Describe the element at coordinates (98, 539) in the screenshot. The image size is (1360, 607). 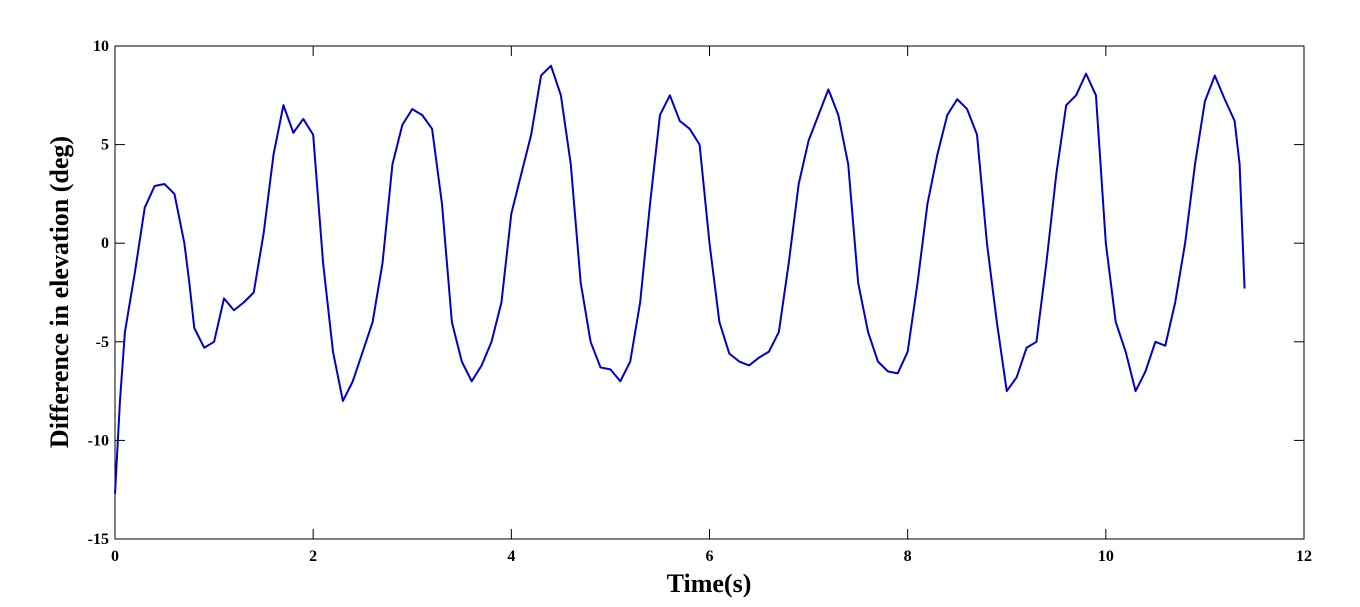
I see `y-tick-label: -15` at that location.